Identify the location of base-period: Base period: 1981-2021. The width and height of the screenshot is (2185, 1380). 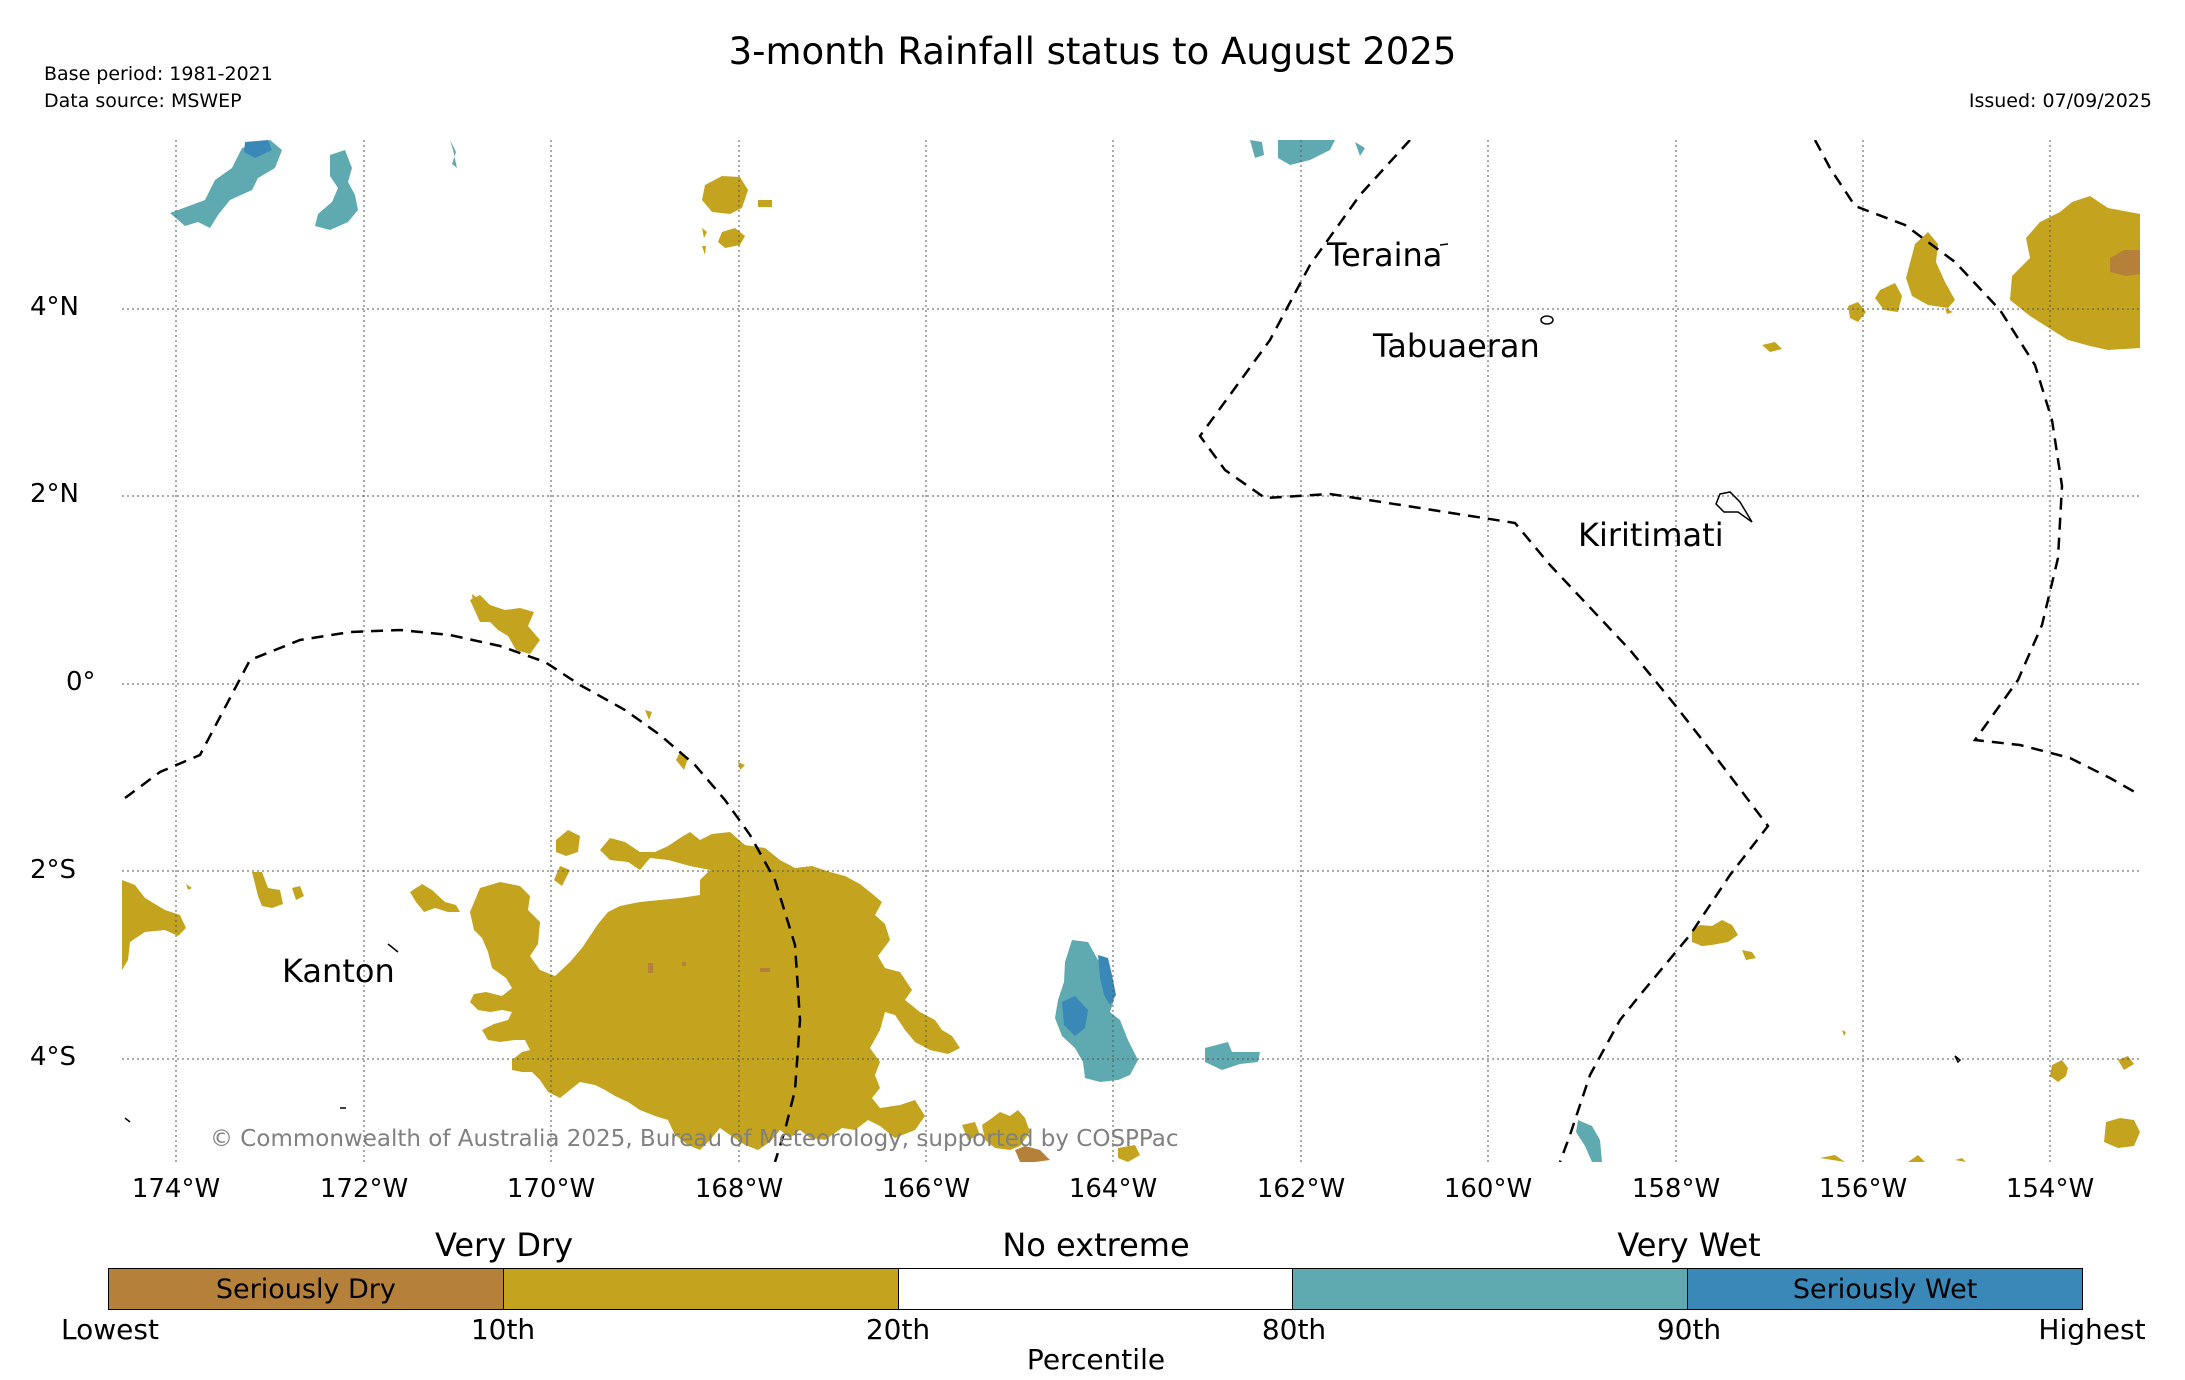
(158, 74).